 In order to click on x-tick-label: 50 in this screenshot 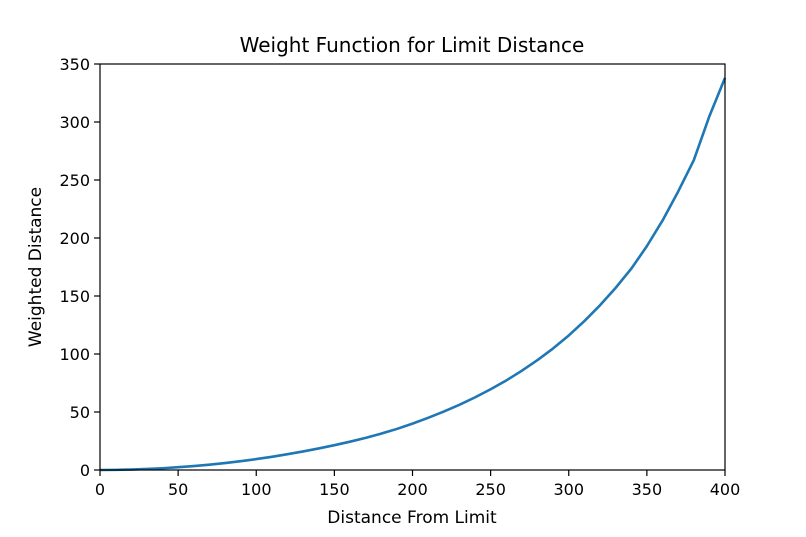, I will do `click(178, 489)`.